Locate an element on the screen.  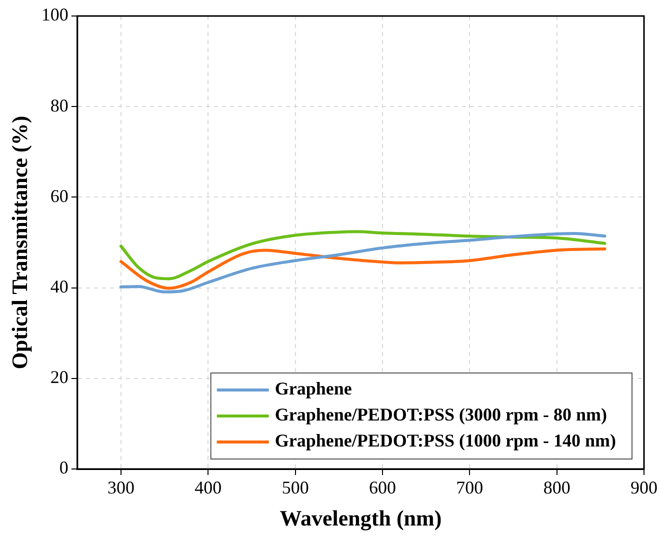
y-tick-label: 80 is located at coordinates (59, 105).